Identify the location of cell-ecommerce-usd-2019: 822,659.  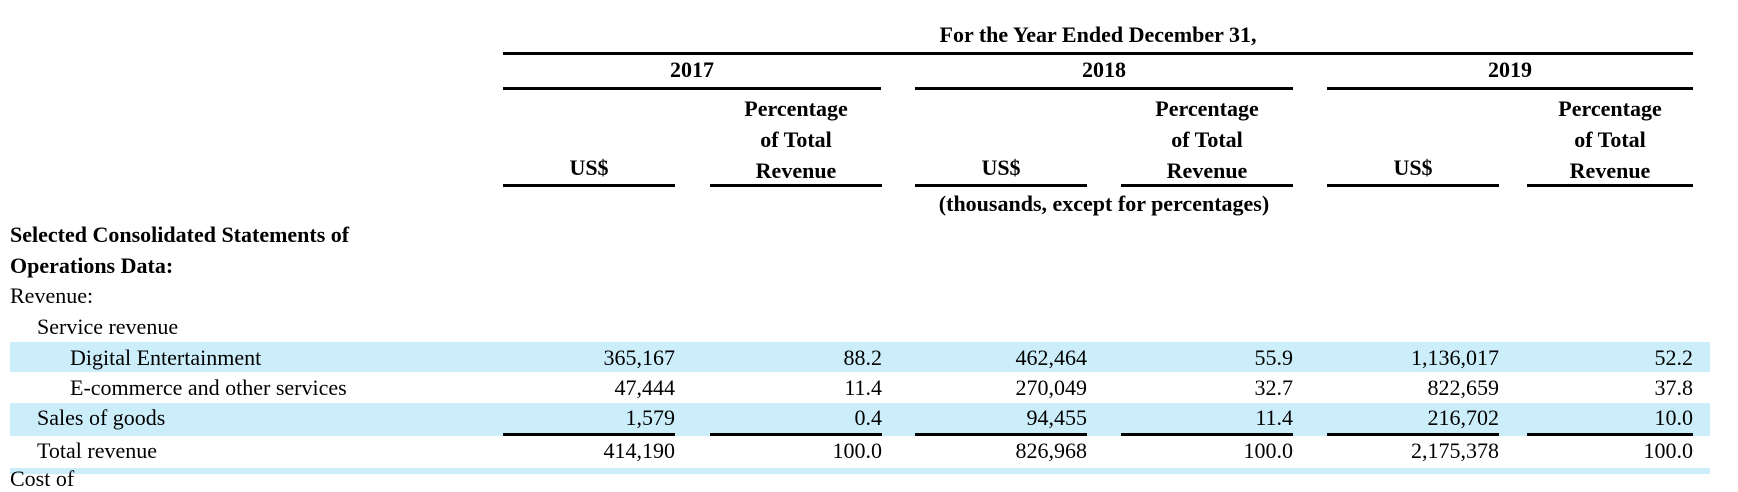
(1463, 387).